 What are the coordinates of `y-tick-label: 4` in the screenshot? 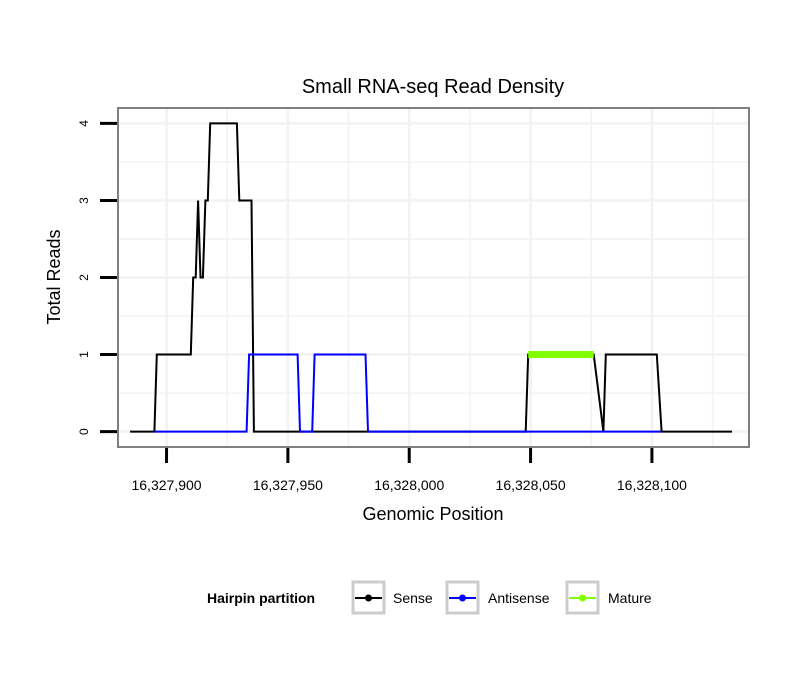 It's located at (84, 123).